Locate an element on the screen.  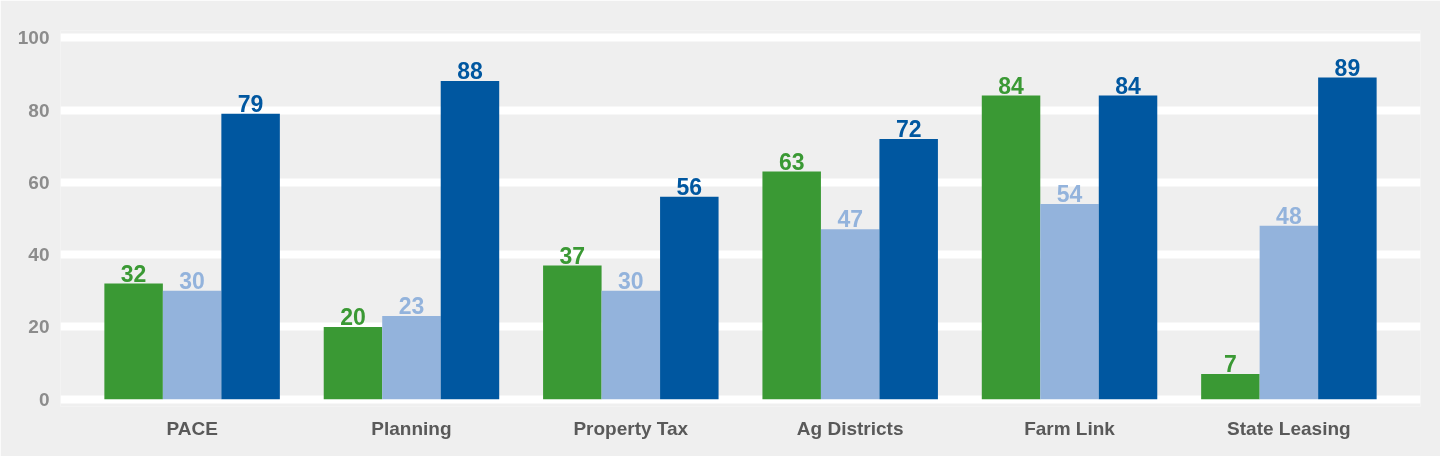
data-label: 54 is located at coordinates (1069, 194).